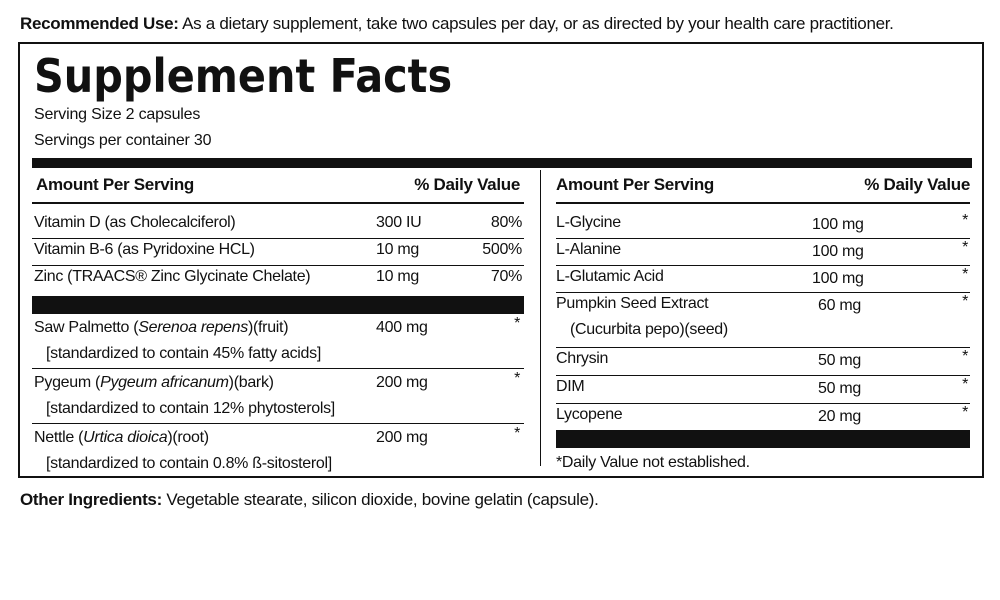  Describe the element at coordinates (582, 358) in the screenshot. I see `nutrient-name: Chrysin` at that location.